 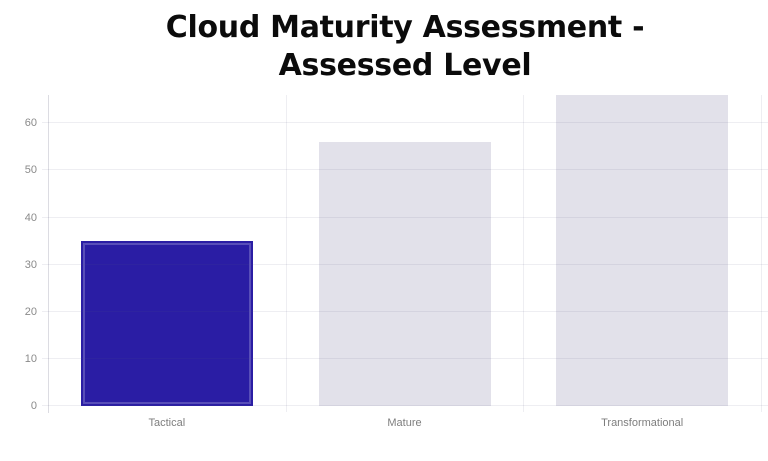 I want to click on chart-title-line1: Cloud Maturity Assessment -, so click(x=405, y=27).